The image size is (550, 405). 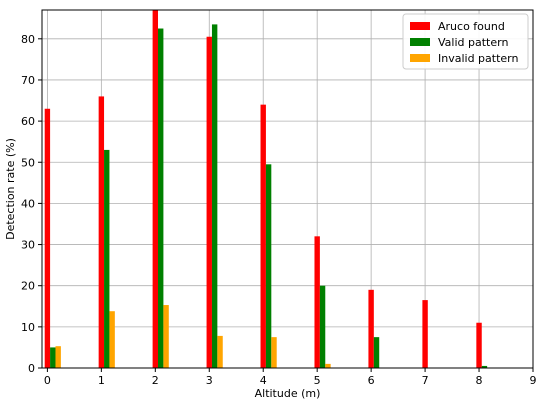 I want to click on x-tick-label: 0, so click(x=47, y=380).